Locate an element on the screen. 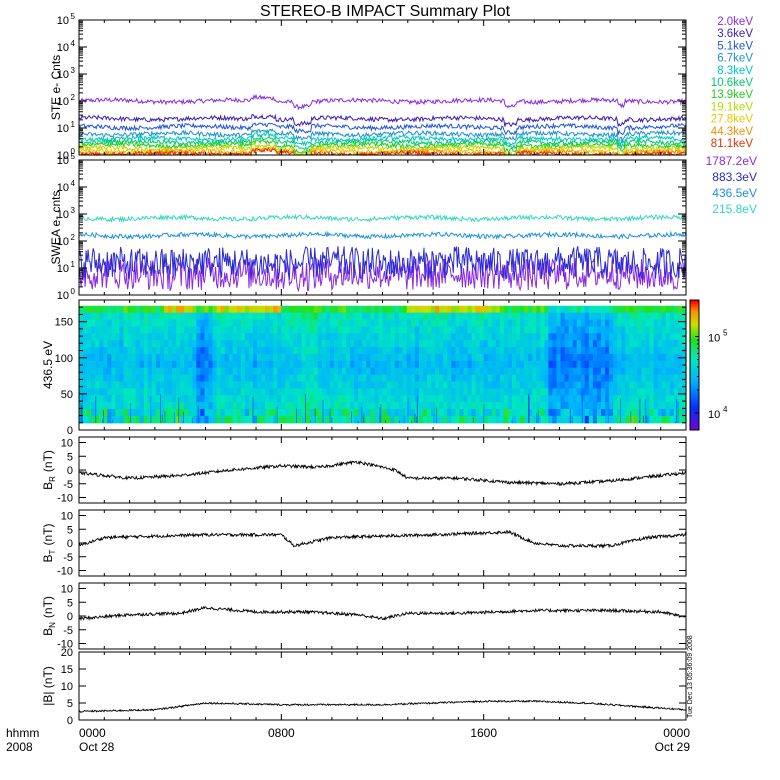  y-tick-label: 10 is located at coordinates (67, 590).